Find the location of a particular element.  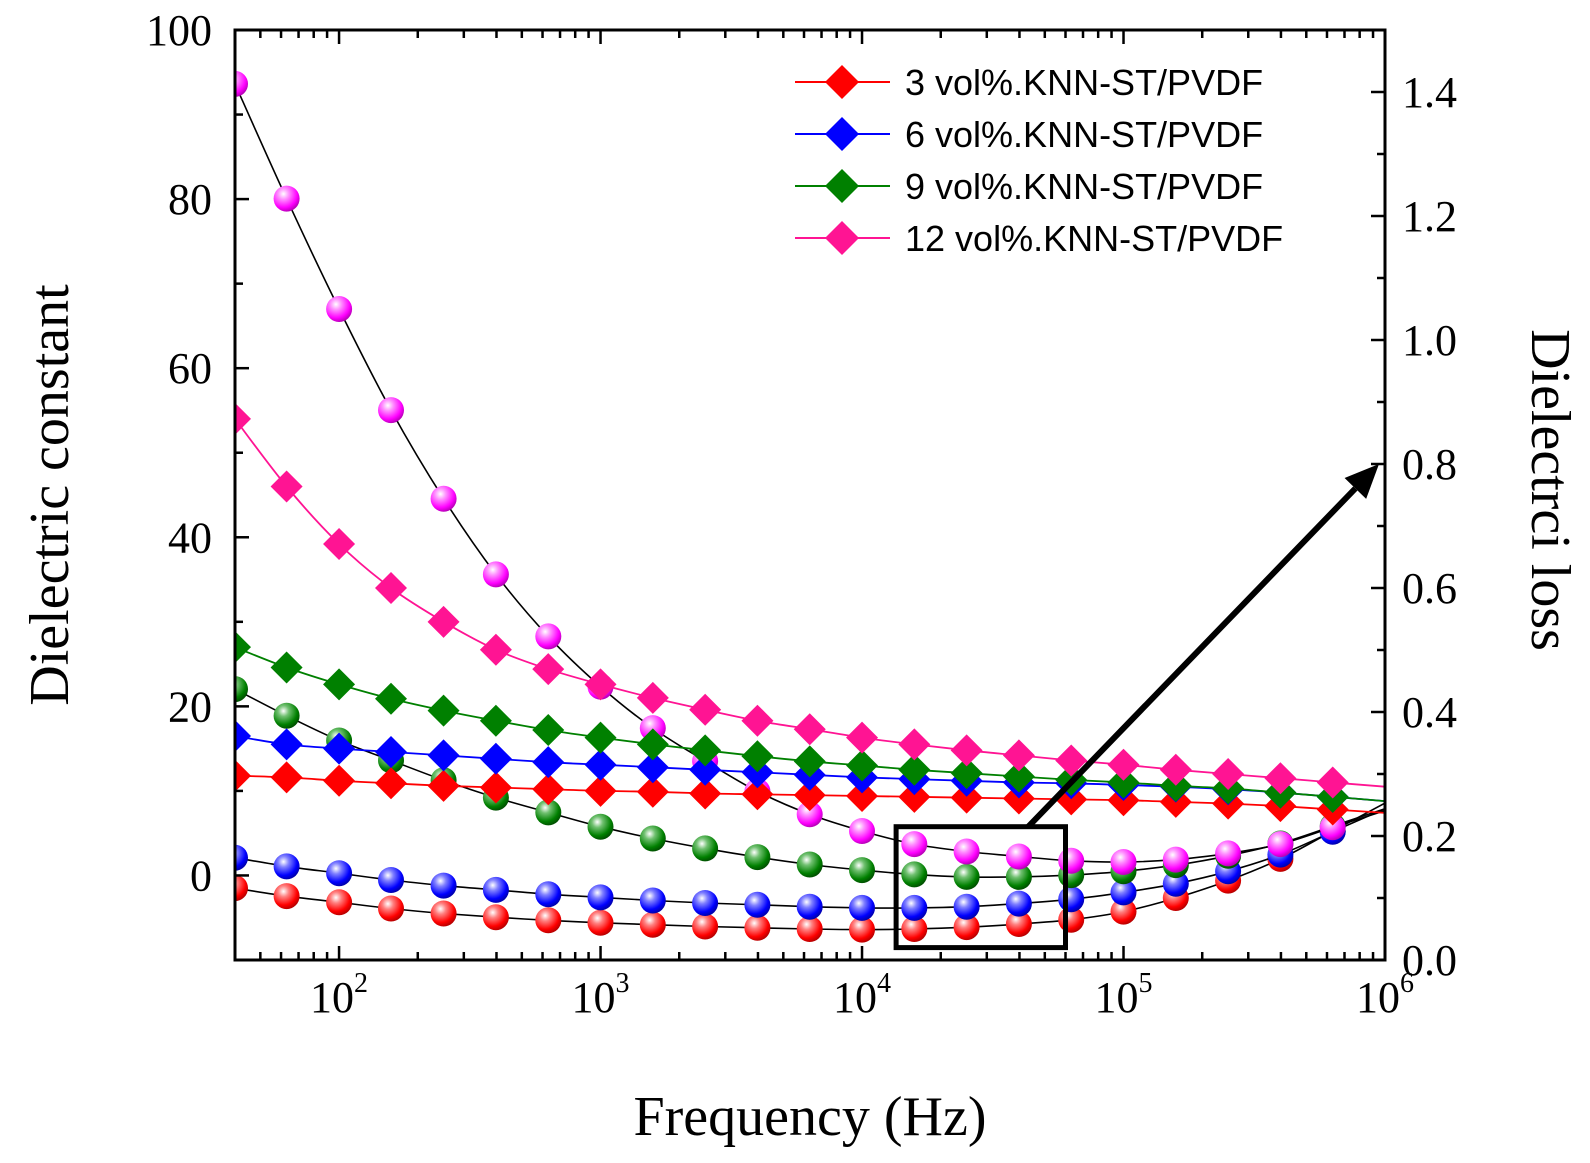

y-right-tick-label: 0.4 is located at coordinates (1429, 712).